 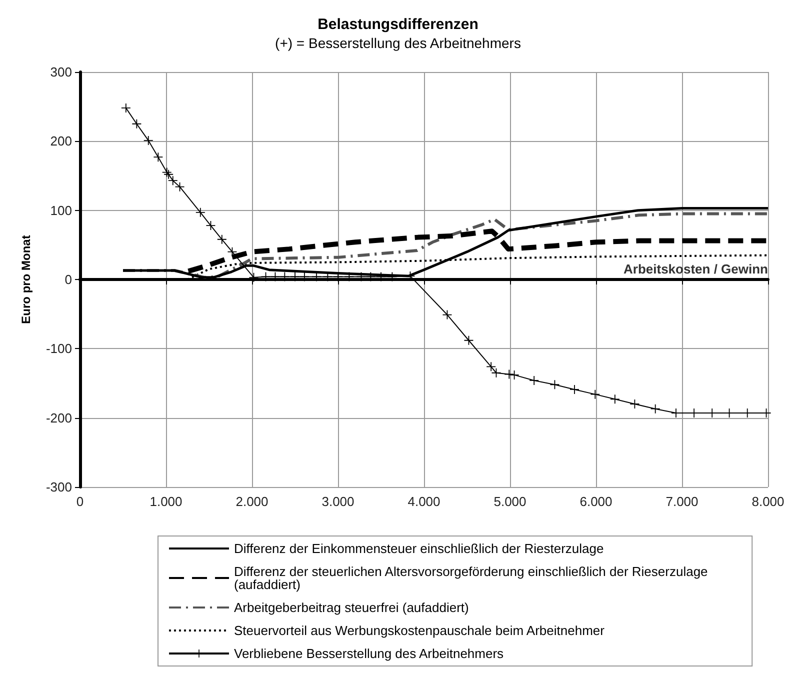 What do you see at coordinates (61, 141) in the screenshot?
I see `y-tick-label: 200` at bounding box center [61, 141].